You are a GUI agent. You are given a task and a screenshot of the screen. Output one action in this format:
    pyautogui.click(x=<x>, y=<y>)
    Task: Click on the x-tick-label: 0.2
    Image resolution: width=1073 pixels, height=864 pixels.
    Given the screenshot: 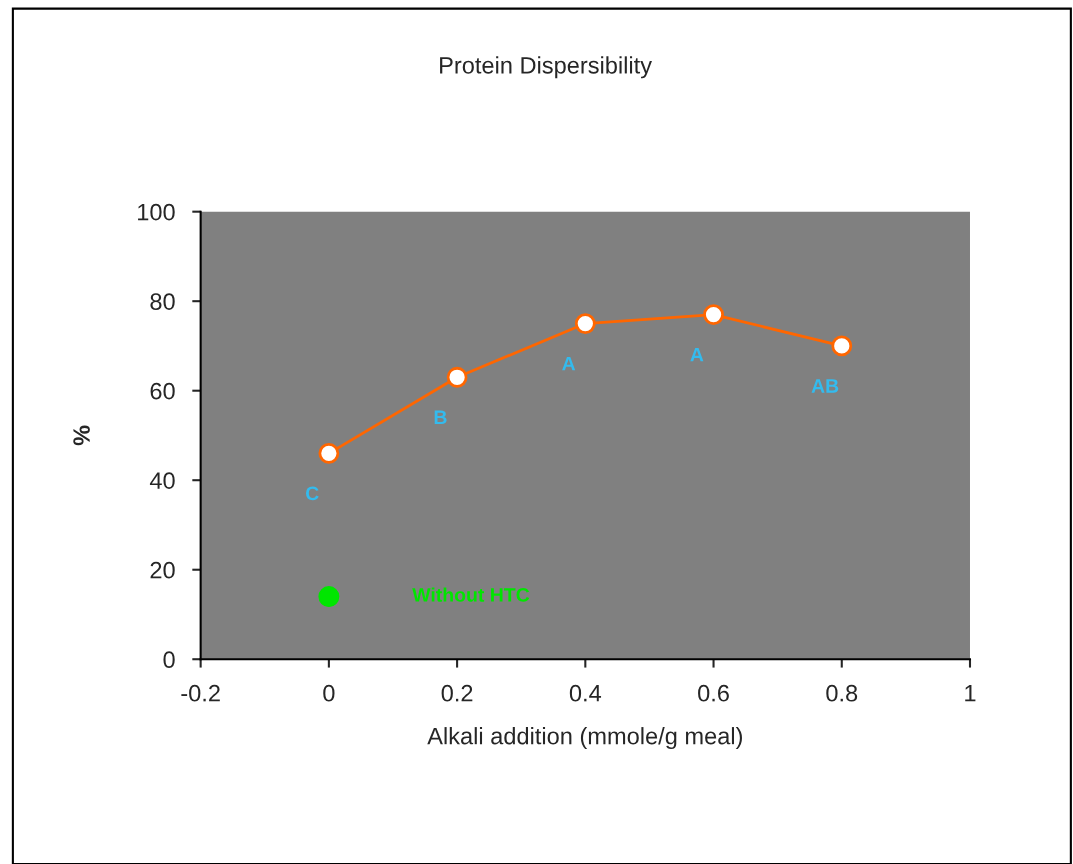 What is the action you would take?
    pyautogui.click(x=457, y=693)
    